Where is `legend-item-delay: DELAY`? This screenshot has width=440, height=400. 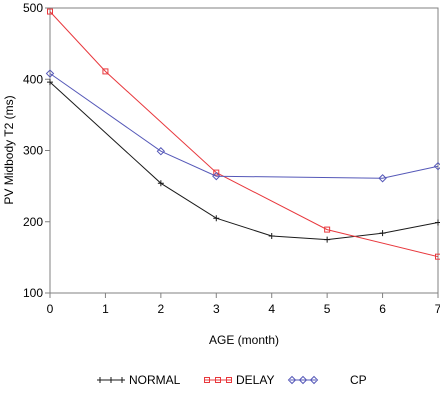 legend-item-delay: DELAY is located at coordinates (239, 380).